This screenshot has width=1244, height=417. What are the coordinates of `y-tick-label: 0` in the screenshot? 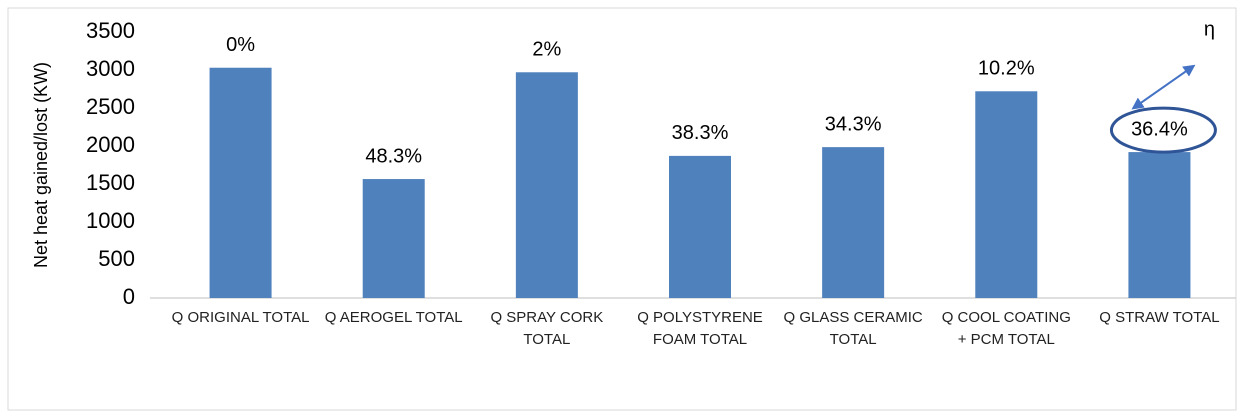 It's located at (129, 296).